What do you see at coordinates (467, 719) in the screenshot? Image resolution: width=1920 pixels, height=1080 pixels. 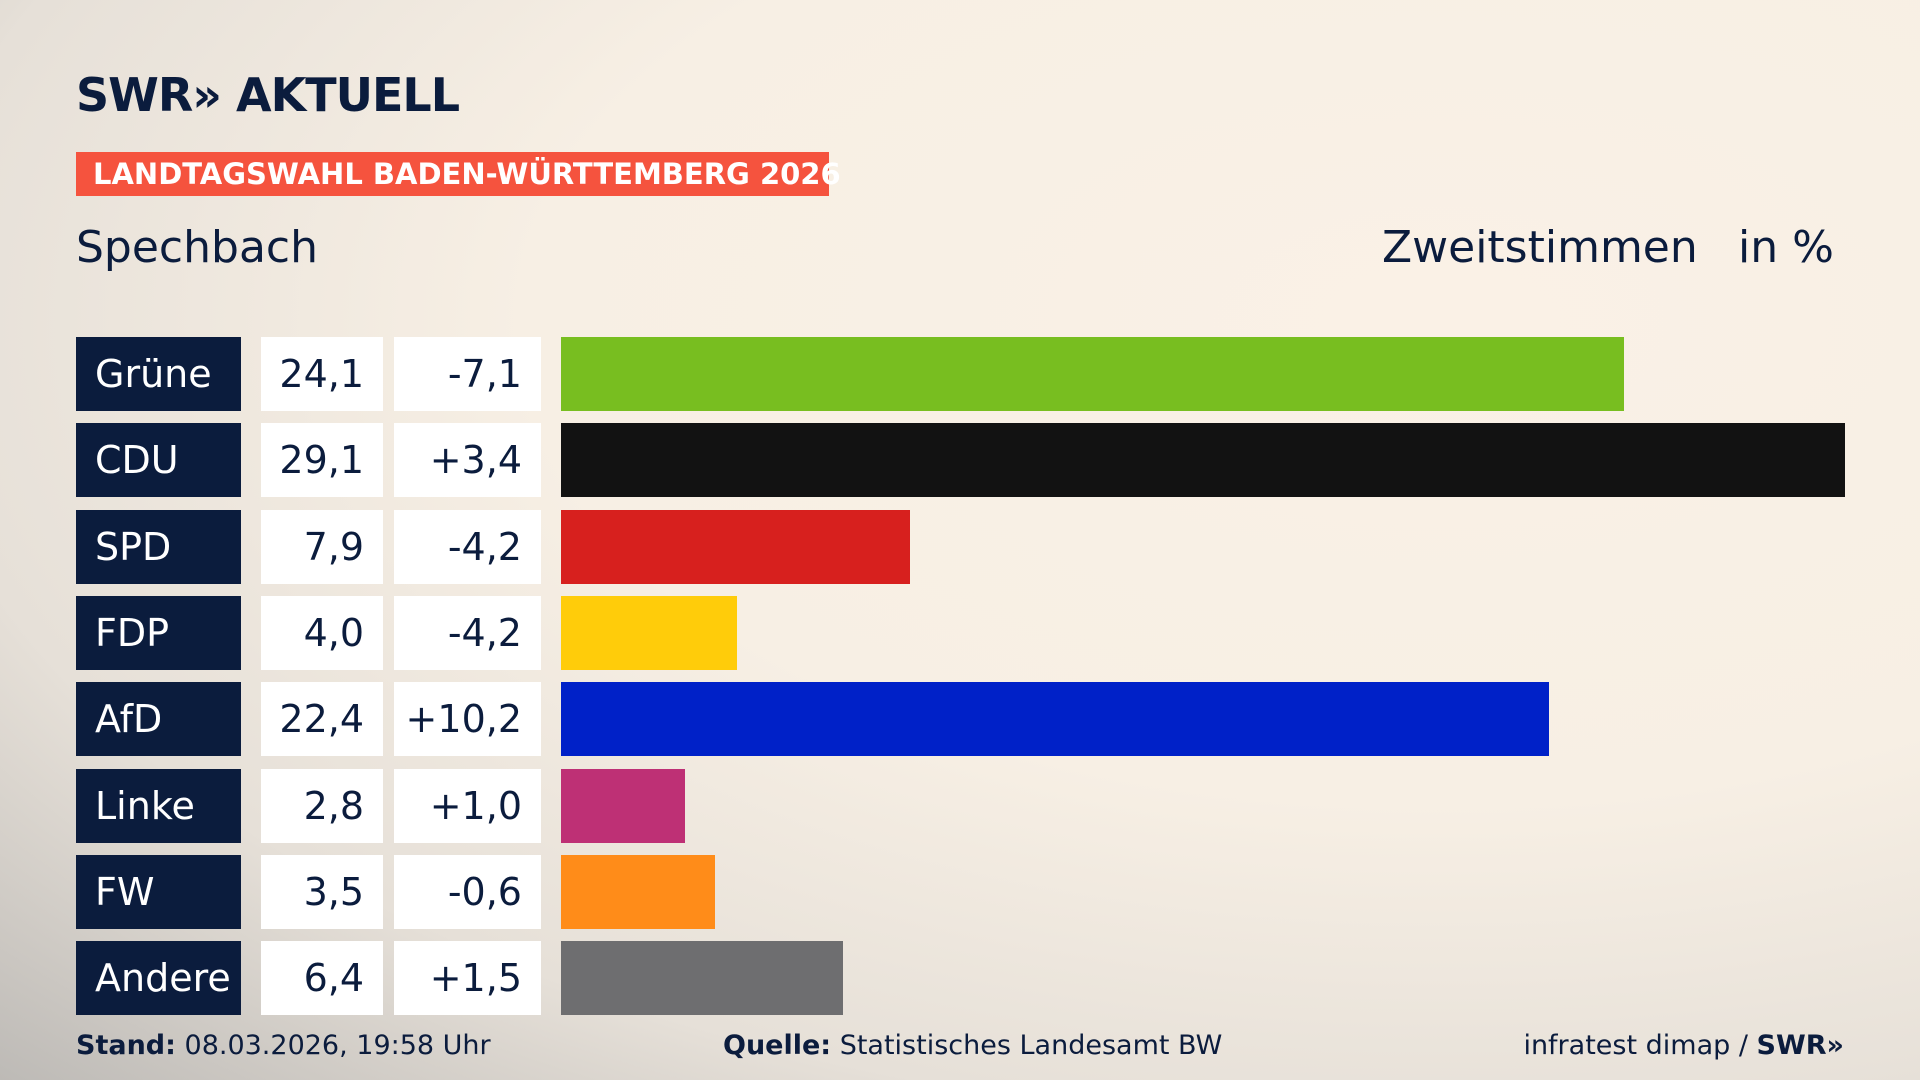 I see `change-label: +10,2` at bounding box center [467, 719].